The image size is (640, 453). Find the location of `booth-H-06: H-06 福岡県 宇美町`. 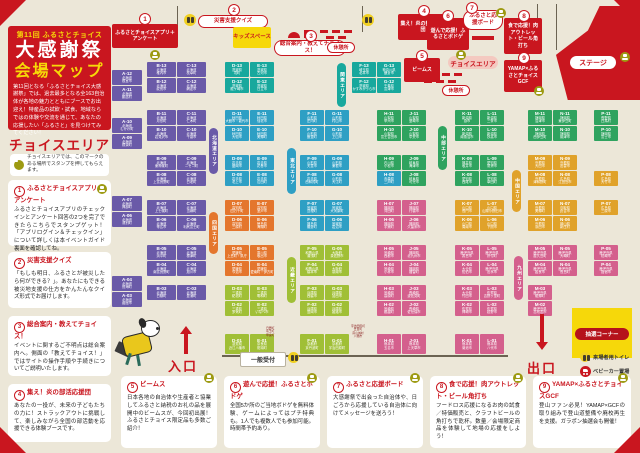

booth-H-06: H-06 福岡県 宇美町 is located at coordinates (389, 223).